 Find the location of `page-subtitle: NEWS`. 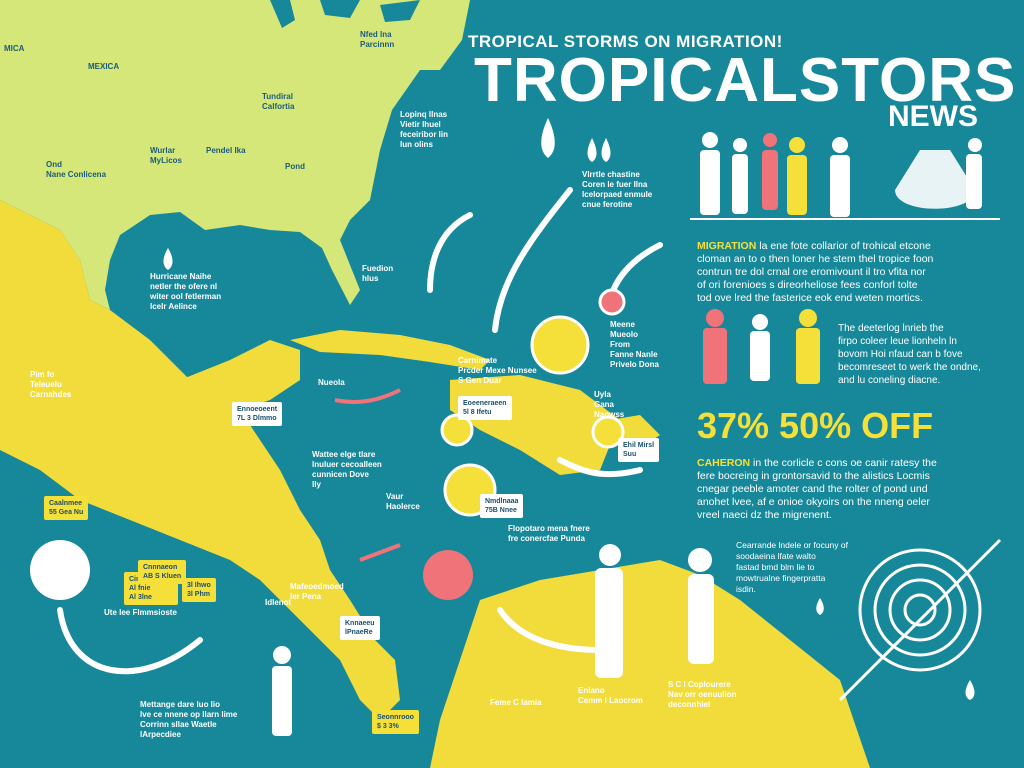

page-subtitle: NEWS is located at coordinates (933, 116).